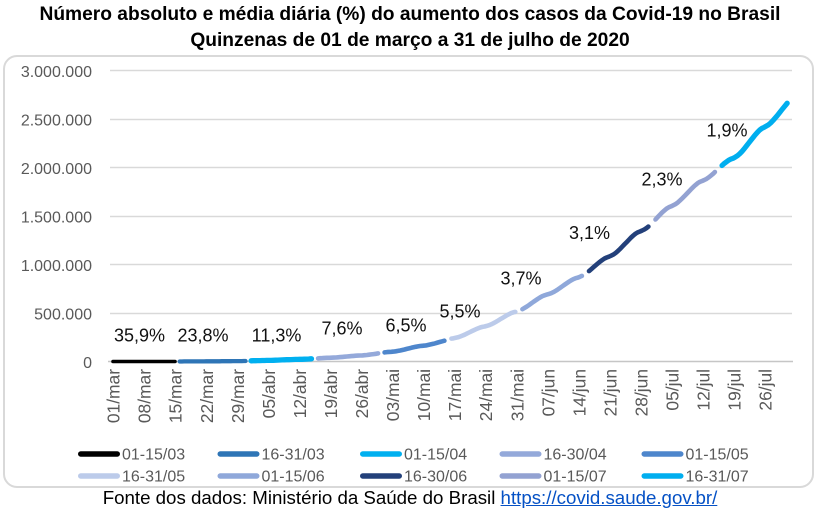 Image resolution: width=820 pixels, height=519 pixels. What do you see at coordinates (56, 217) in the screenshot?
I see `svg-text: 1.500.000` at bounding box center [56, 217].